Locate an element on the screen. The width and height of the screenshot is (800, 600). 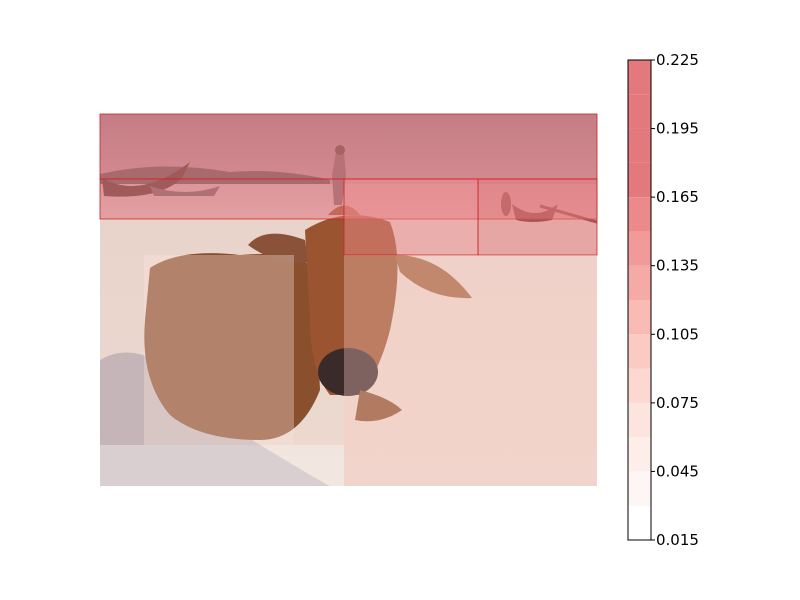
colorbar-tick-label: 0.165 is located at coordinates (677, 197).